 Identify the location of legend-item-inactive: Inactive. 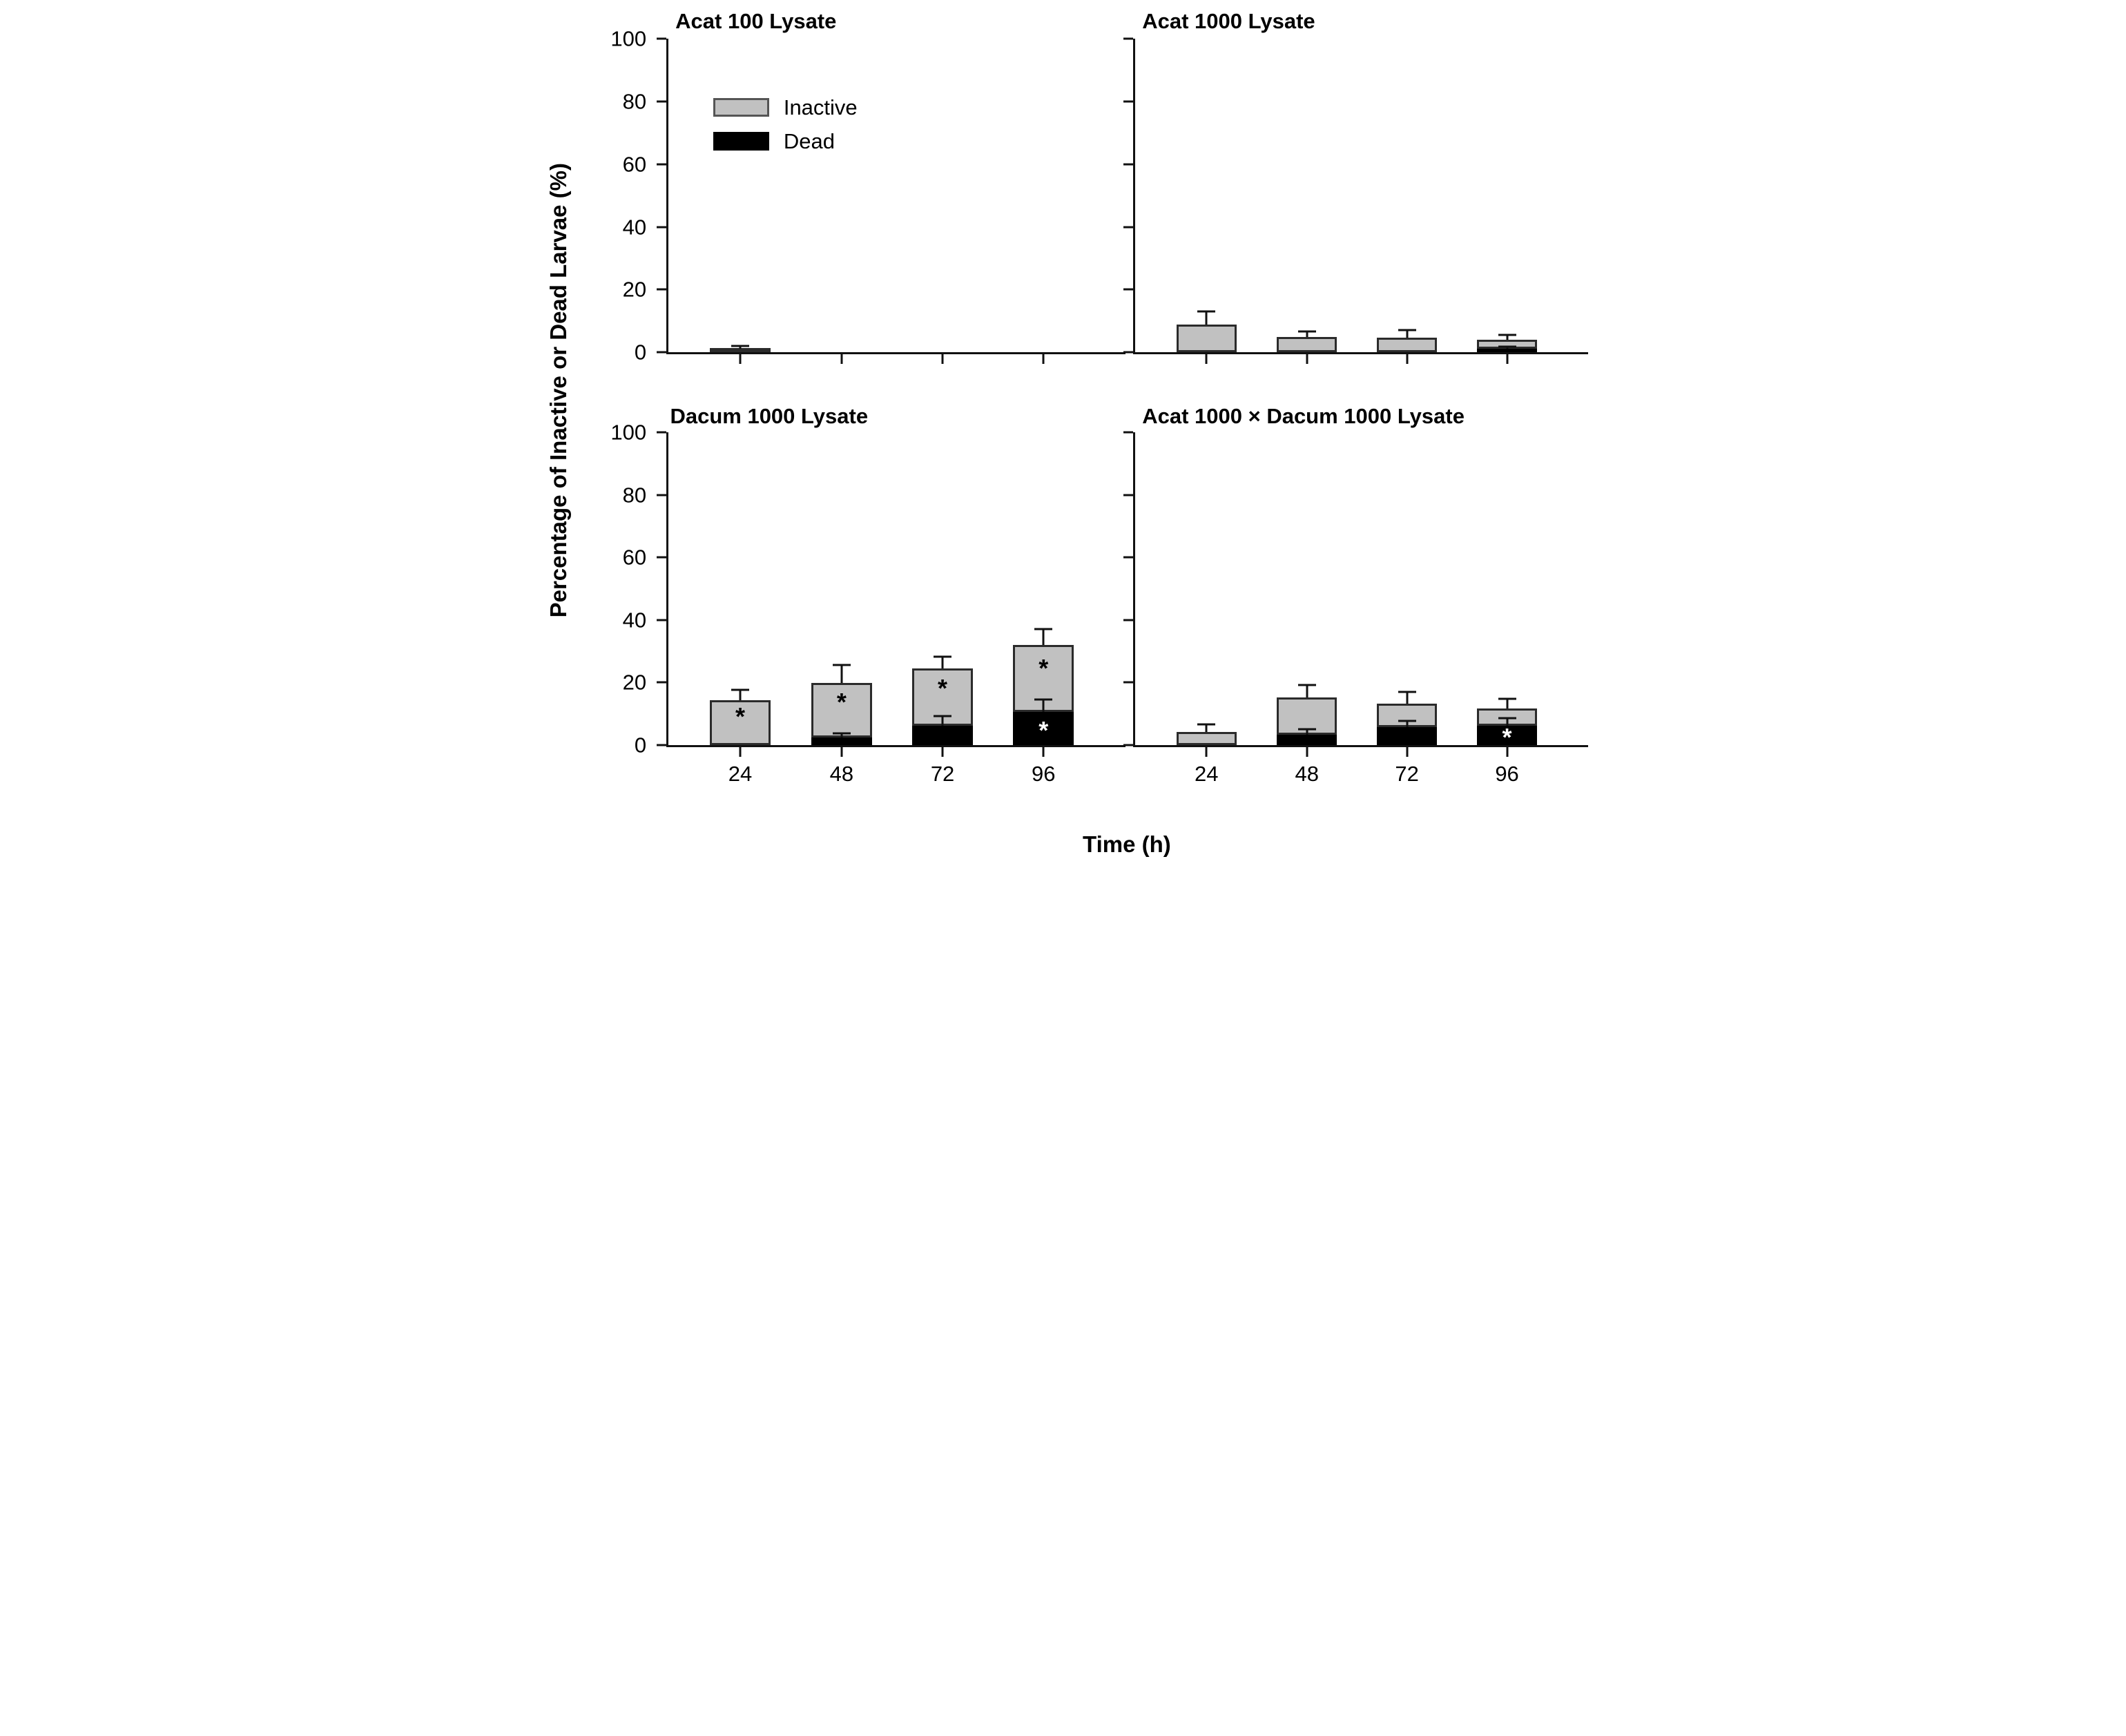
(785, 107).